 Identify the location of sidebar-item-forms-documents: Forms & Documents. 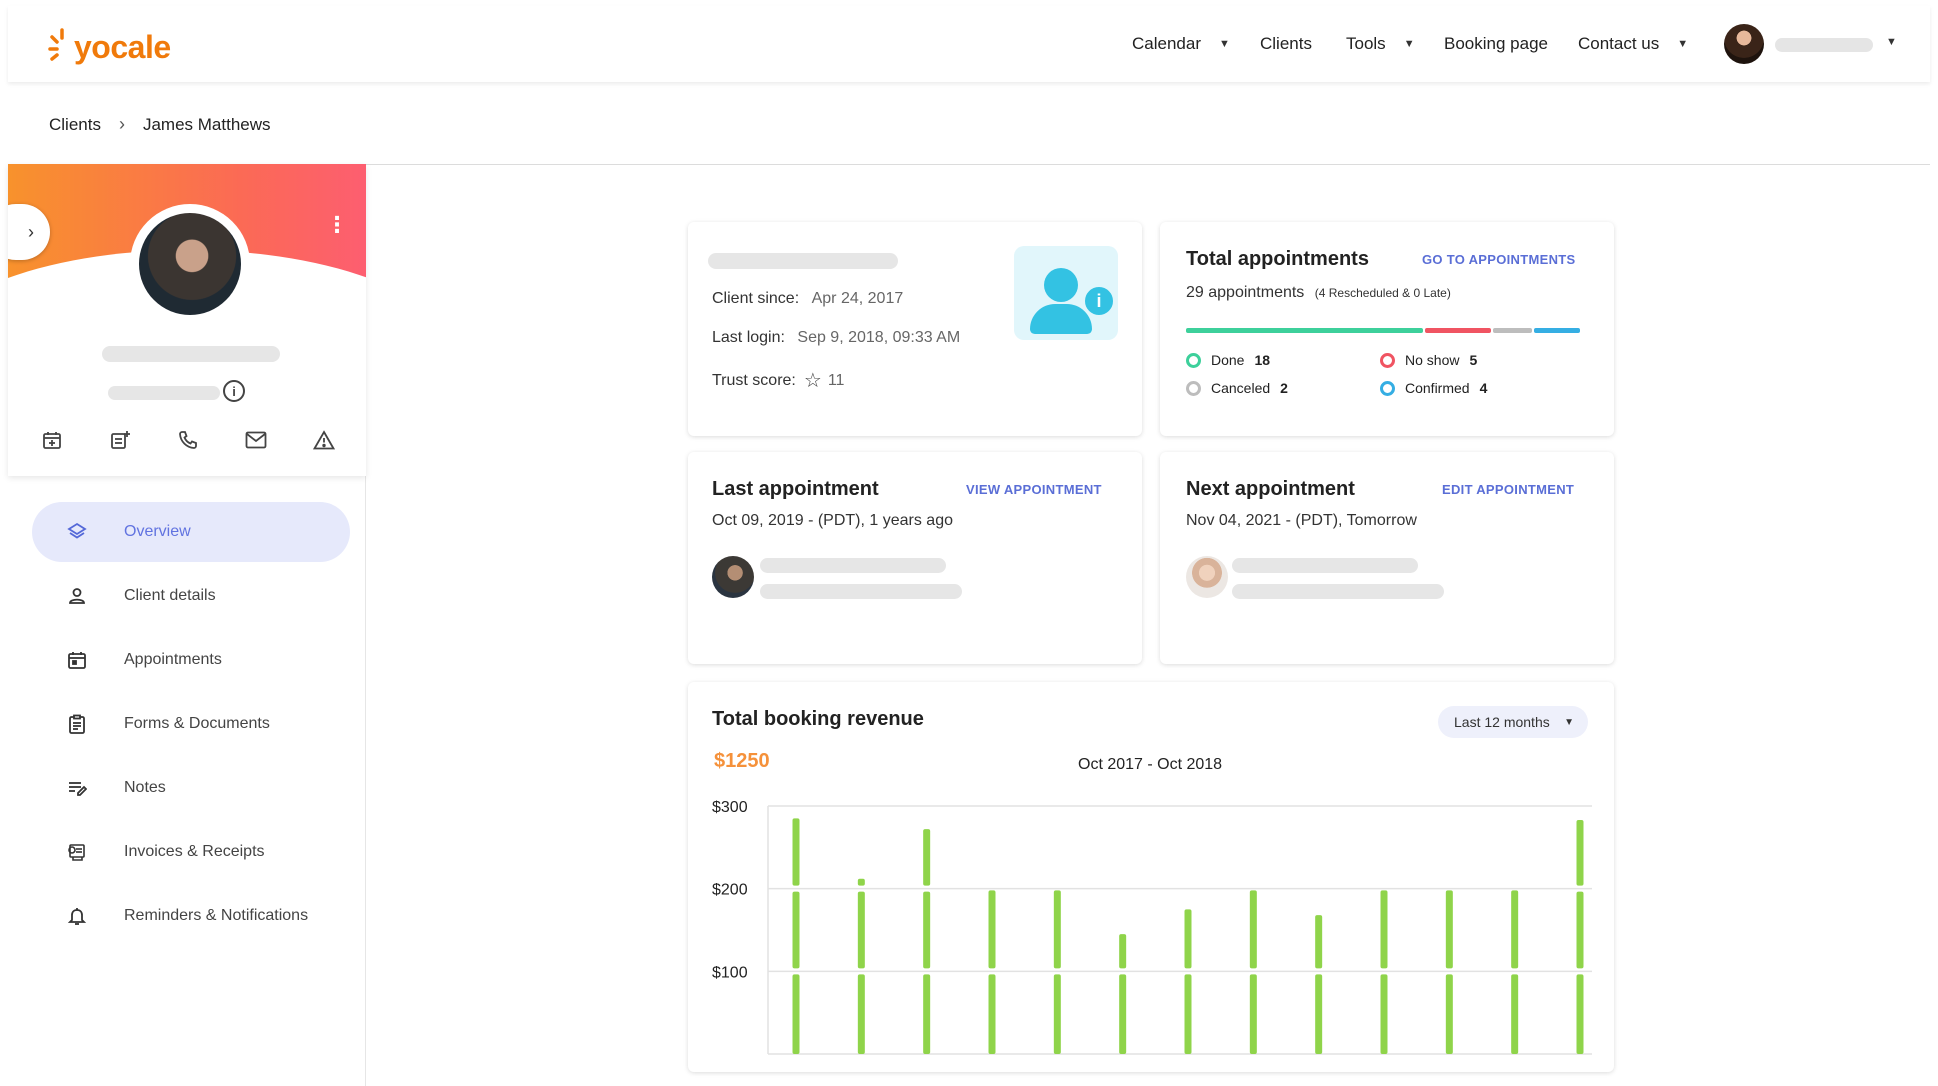
(191, 724).